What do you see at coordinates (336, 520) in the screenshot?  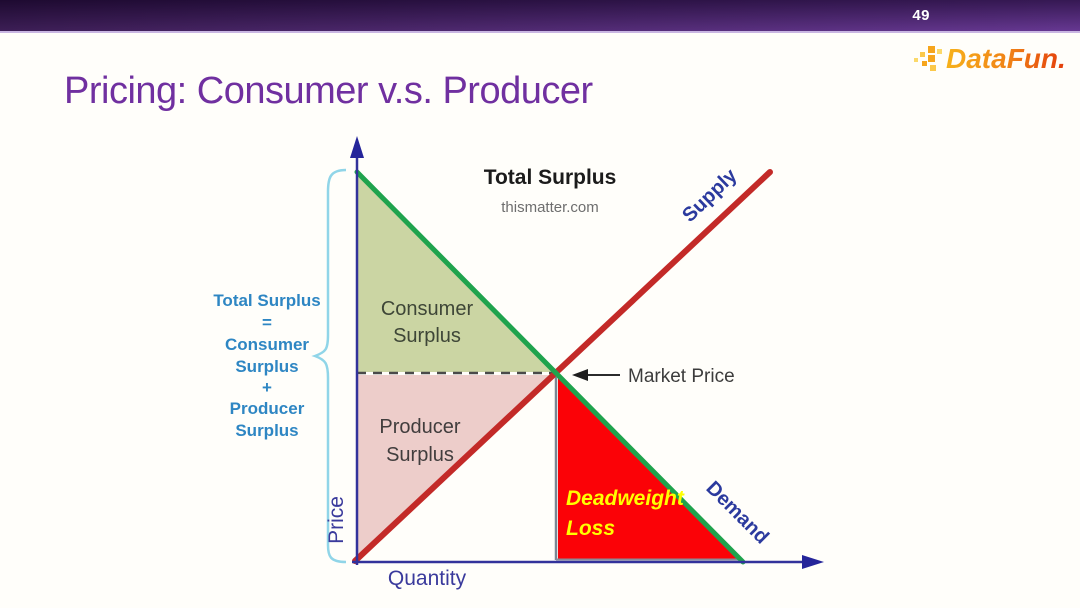 I see `y-axis-label: Price` at bounding box center [336, 520].